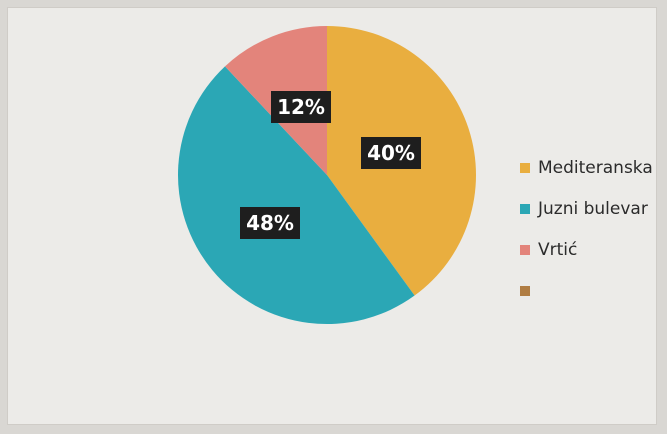 This screenshot has height=434, width=667. What do you see at coordinates (586, 250) in the screenshot?
I see `legend-item-vrtic: Vrtić` at bounding box center [586, 250].